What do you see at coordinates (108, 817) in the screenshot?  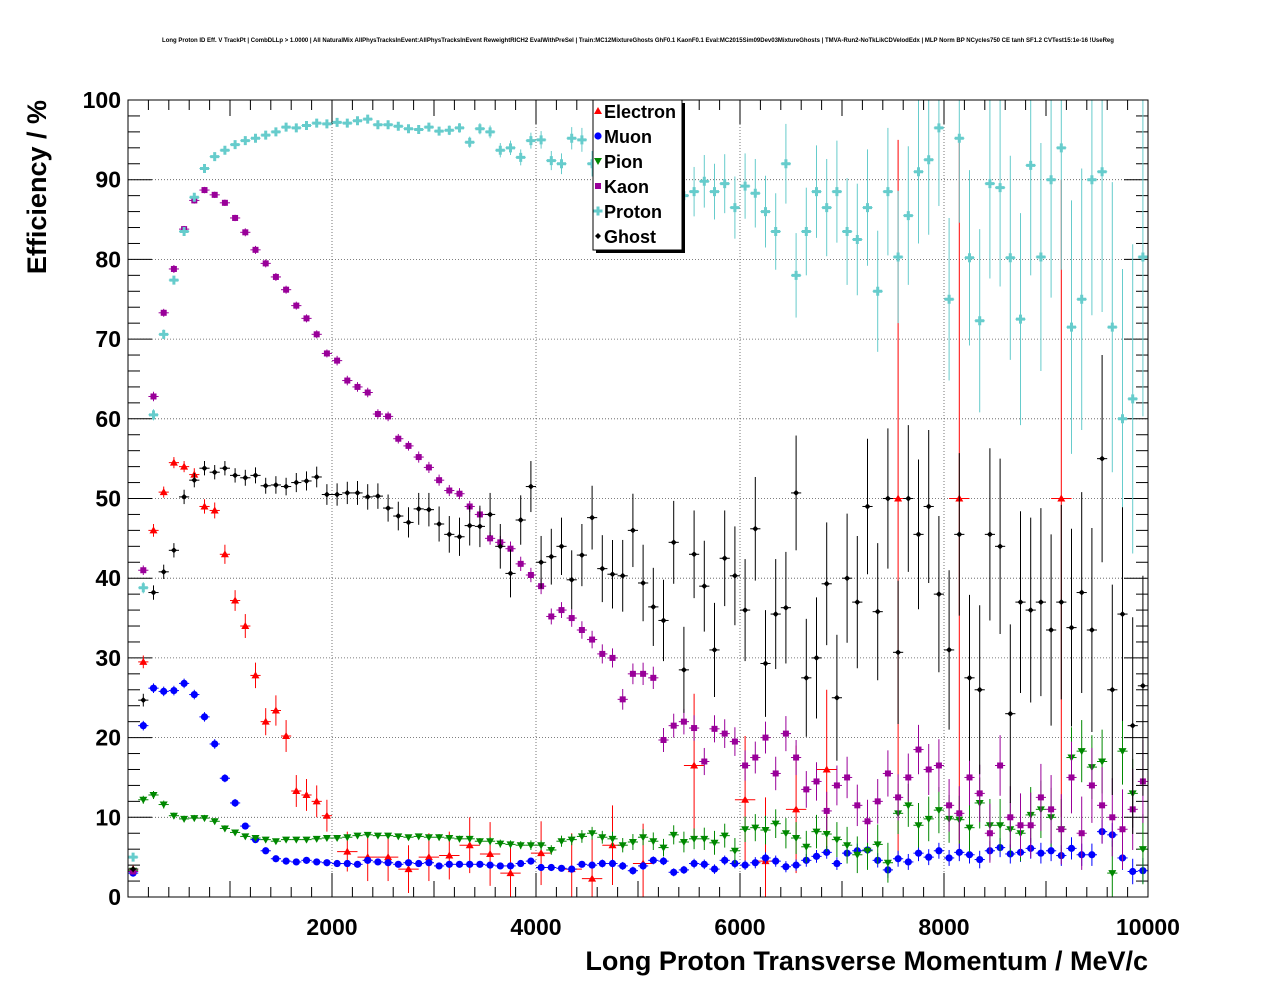 I see `y-tick-label: 10` at bounding box center [108, 817].